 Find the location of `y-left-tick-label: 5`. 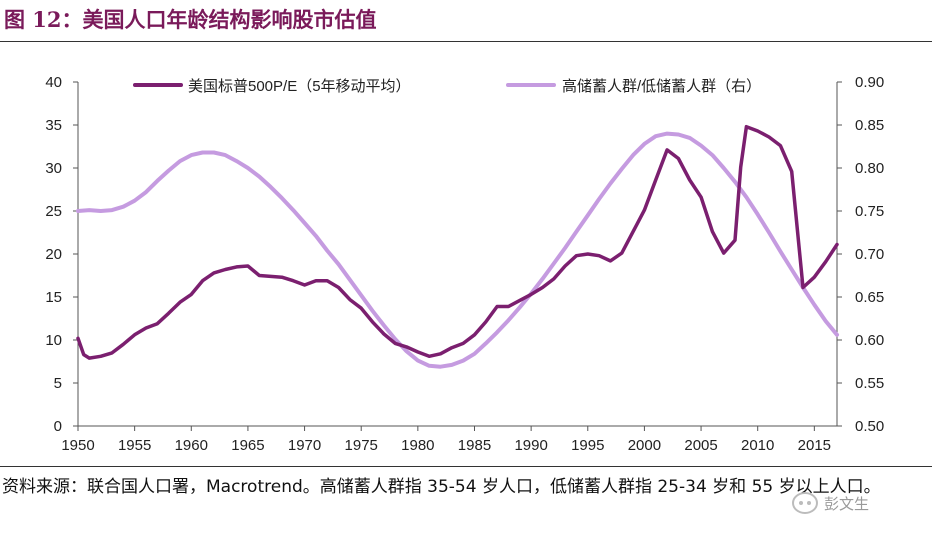

y-left-tick-label: 5 is located at coordinates (58, 383).